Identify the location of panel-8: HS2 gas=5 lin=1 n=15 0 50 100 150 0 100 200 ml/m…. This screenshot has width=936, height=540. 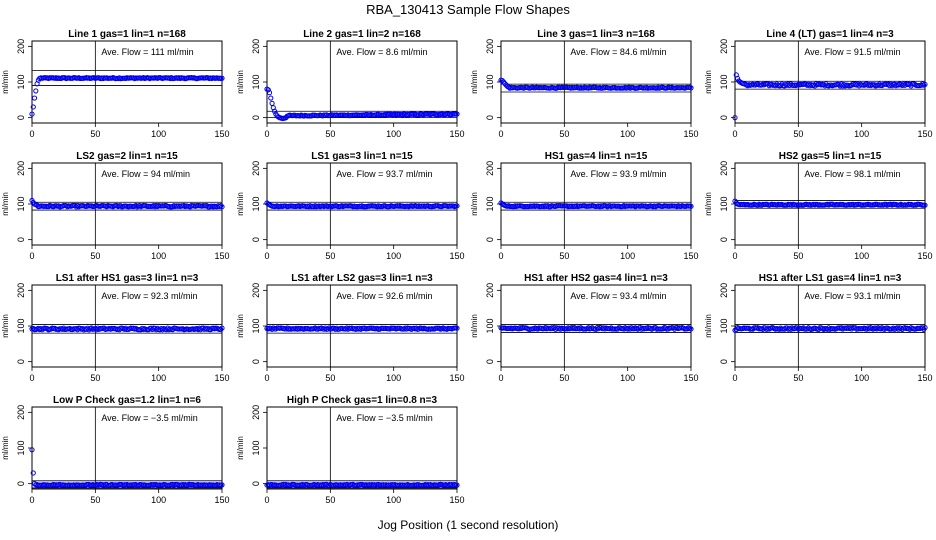
(818, 206).